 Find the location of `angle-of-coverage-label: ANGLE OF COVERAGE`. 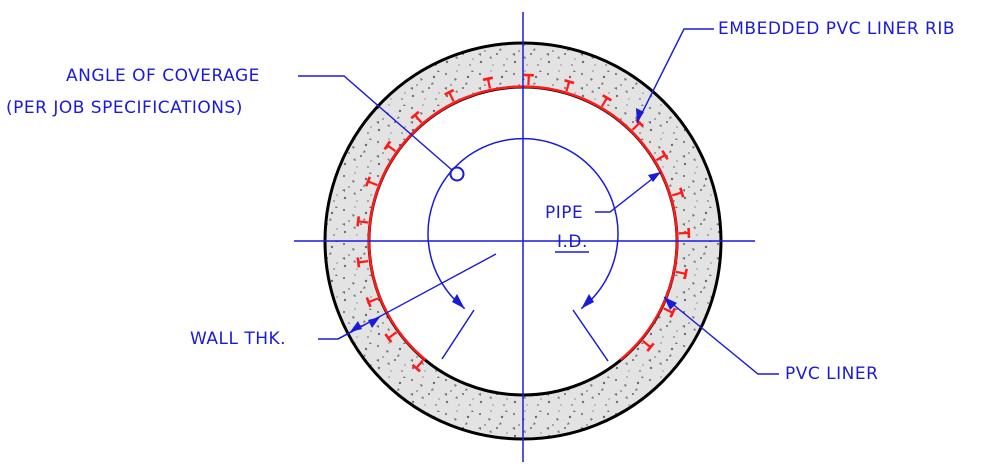

angle-of-coverage-label: ANGLE OF COVERAGE is located at coordinates (163, 76).